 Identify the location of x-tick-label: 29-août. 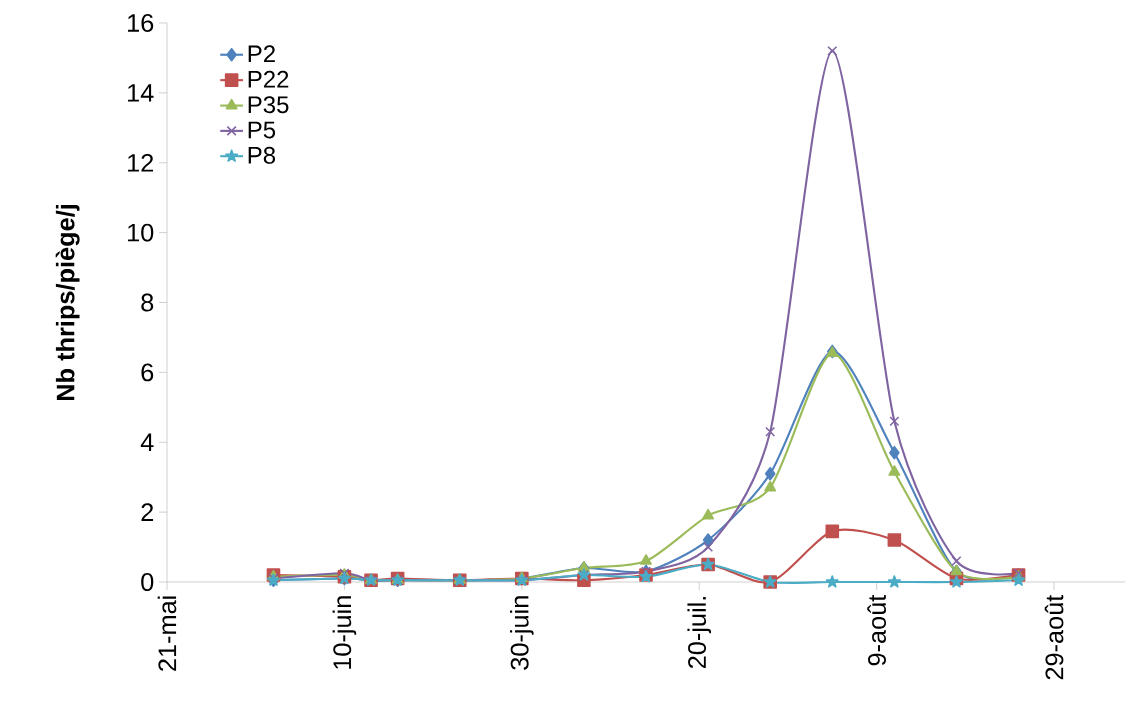
(1054, 637).